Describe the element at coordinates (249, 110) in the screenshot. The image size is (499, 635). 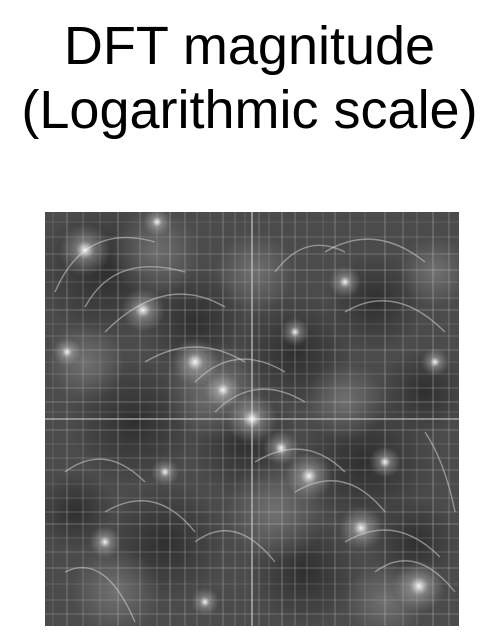
I see `title-line-2: (Logarithmic scale)` at that location.